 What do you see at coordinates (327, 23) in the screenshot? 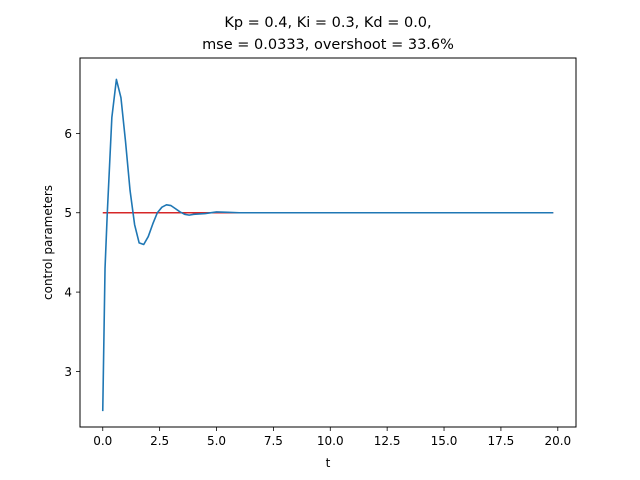
I see `chart-title-line1: Kp = 0.4, Ki = 0.3, Kd = 0.0,` at bounding box center [327, 23].